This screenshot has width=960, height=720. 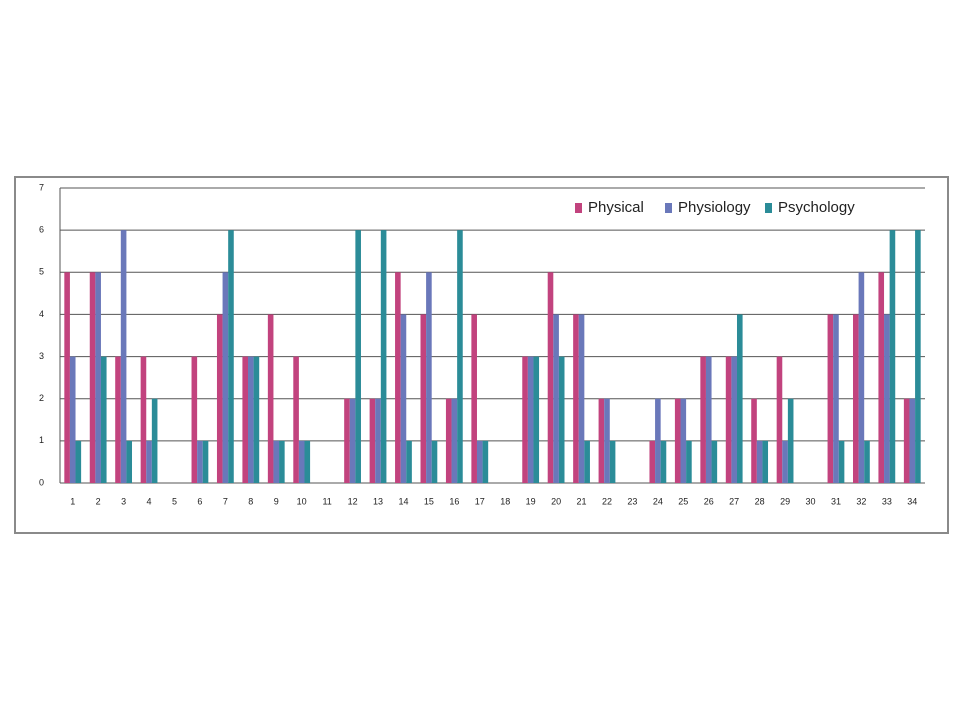 What do you see at coordinates (582, 501) in the screenshot?
I see `x-tick-label: 21` at bounding box center [582, 501].